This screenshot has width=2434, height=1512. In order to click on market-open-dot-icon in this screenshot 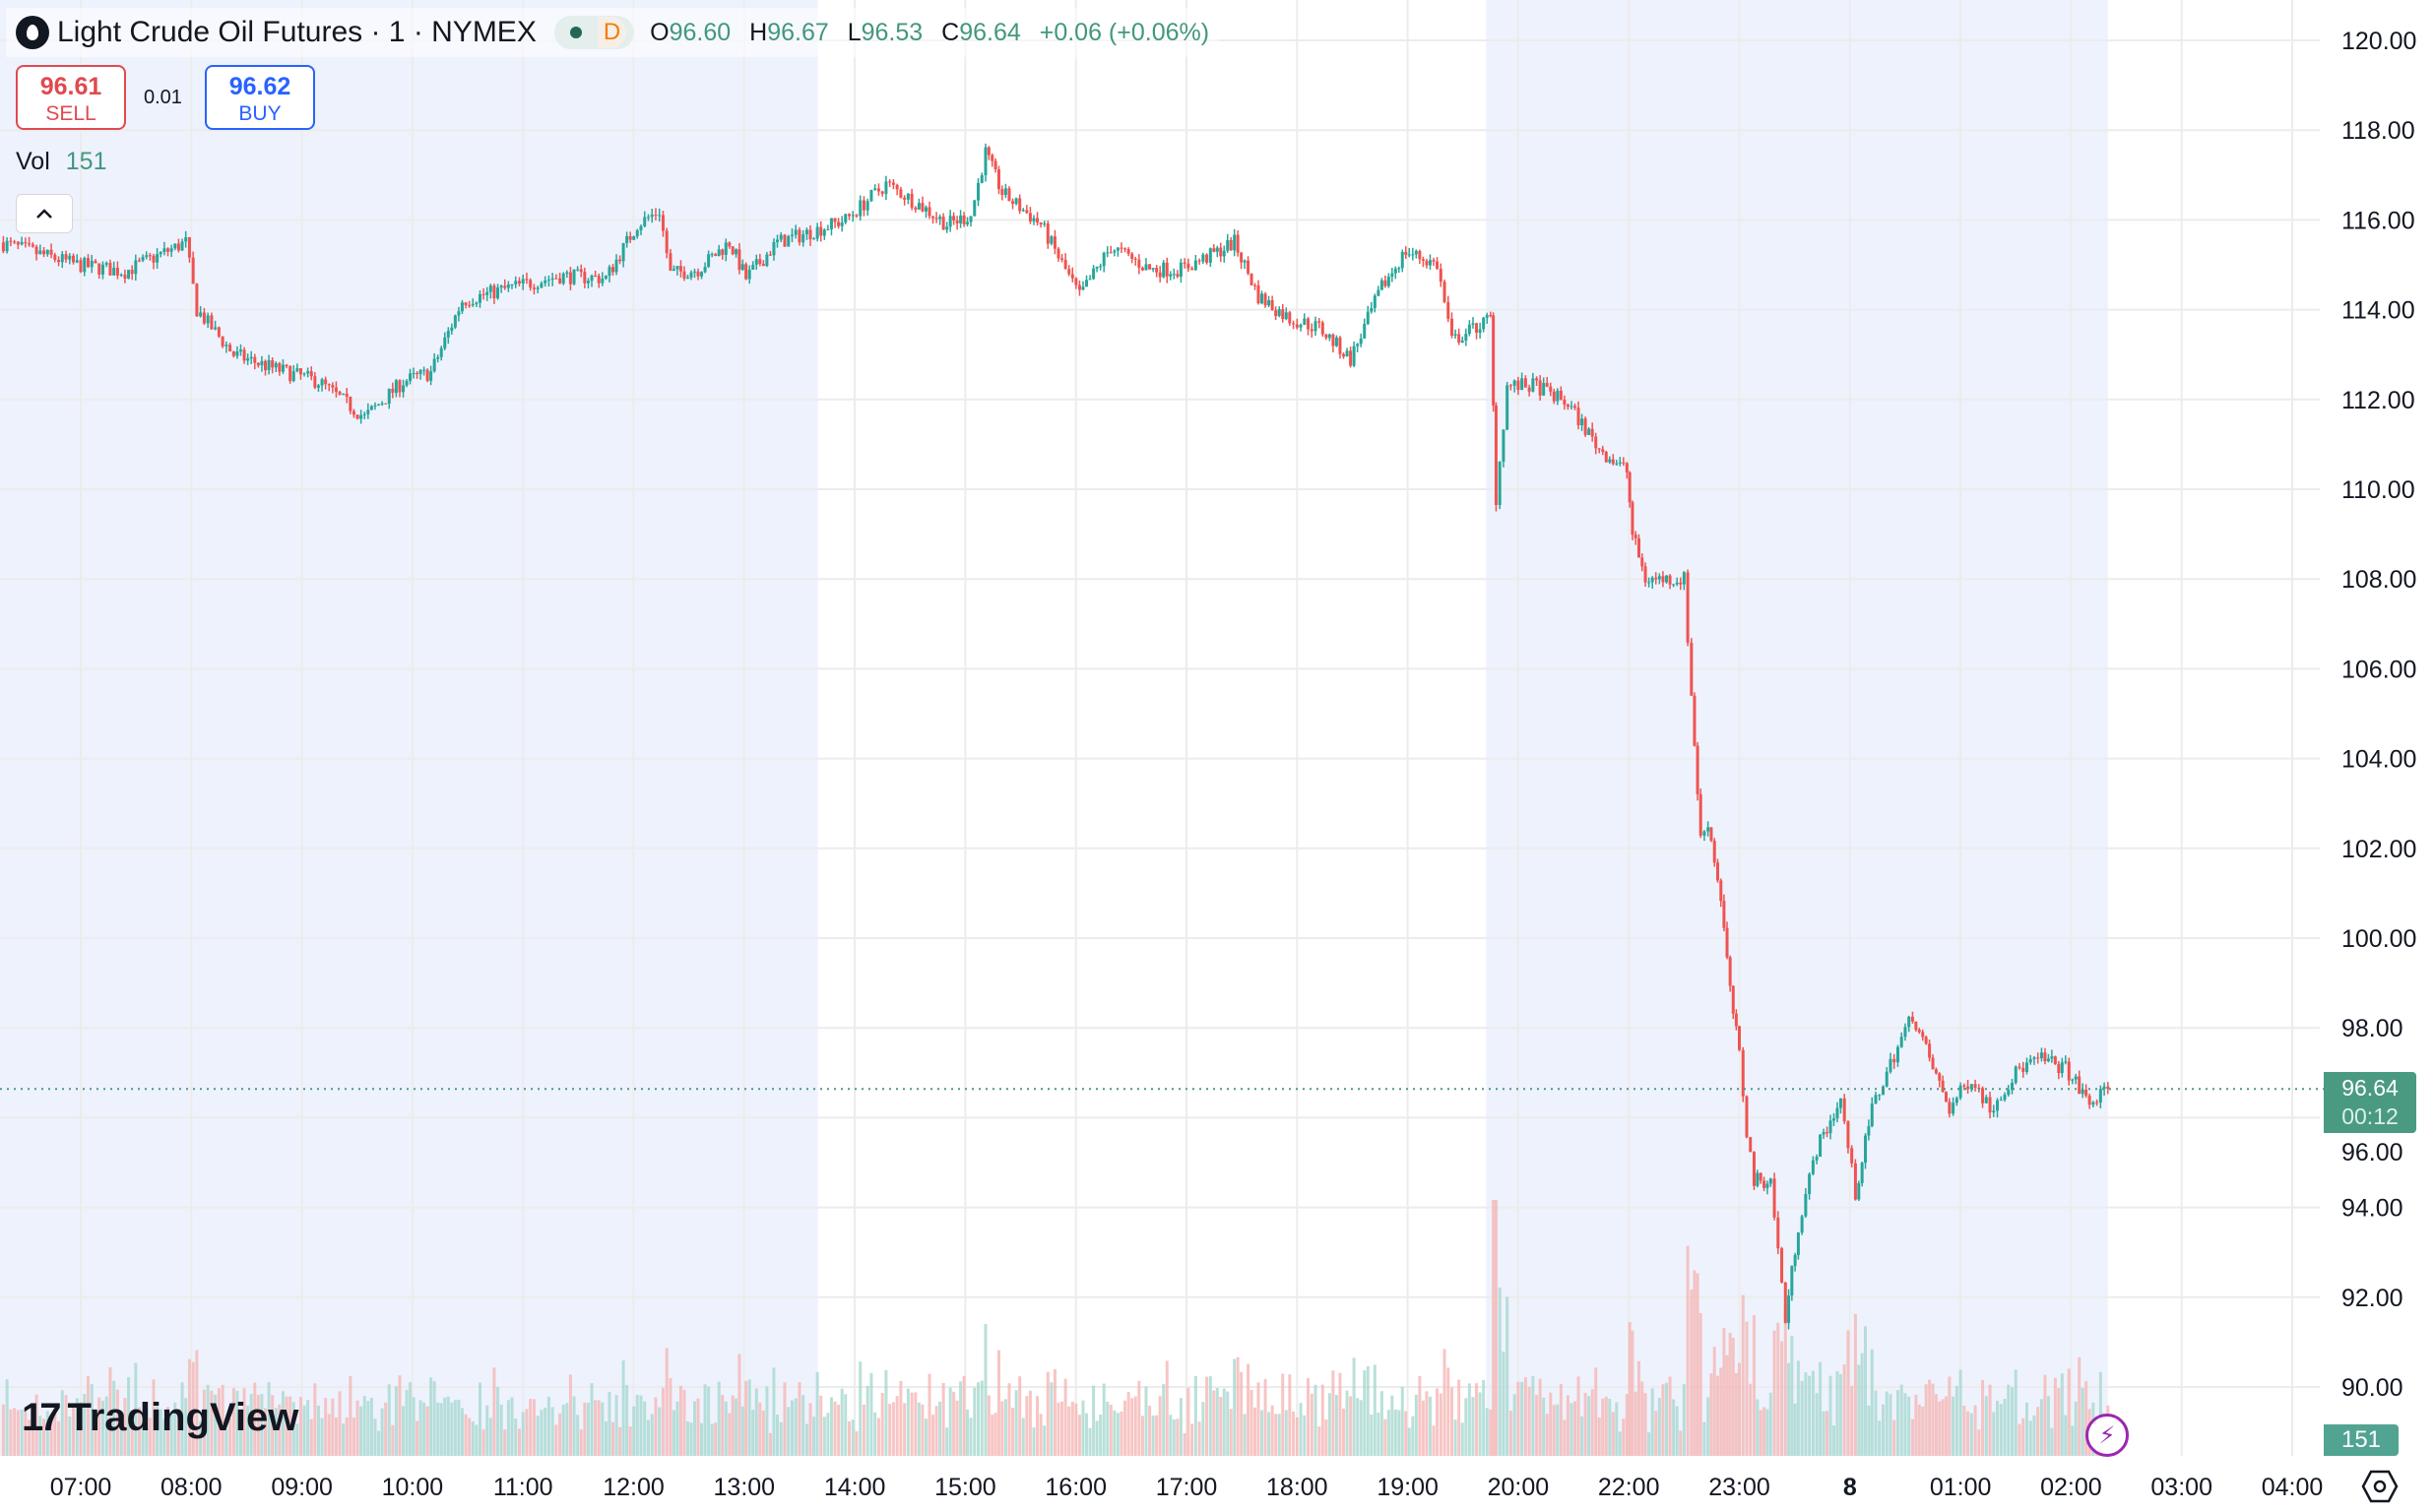, I will do `click(575, 32)`.